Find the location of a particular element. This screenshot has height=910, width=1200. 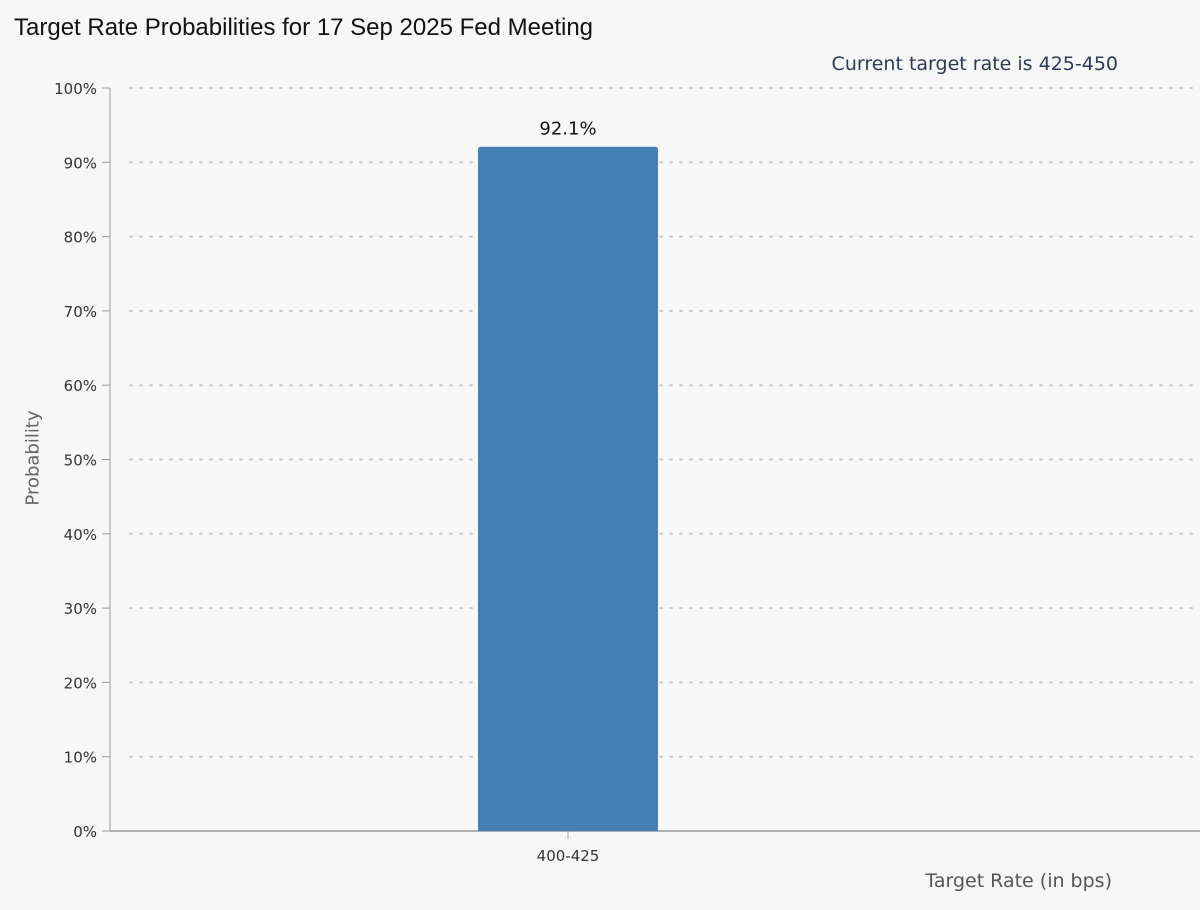

bar-data-label: 92.1% is located at coordinates (567, 129).